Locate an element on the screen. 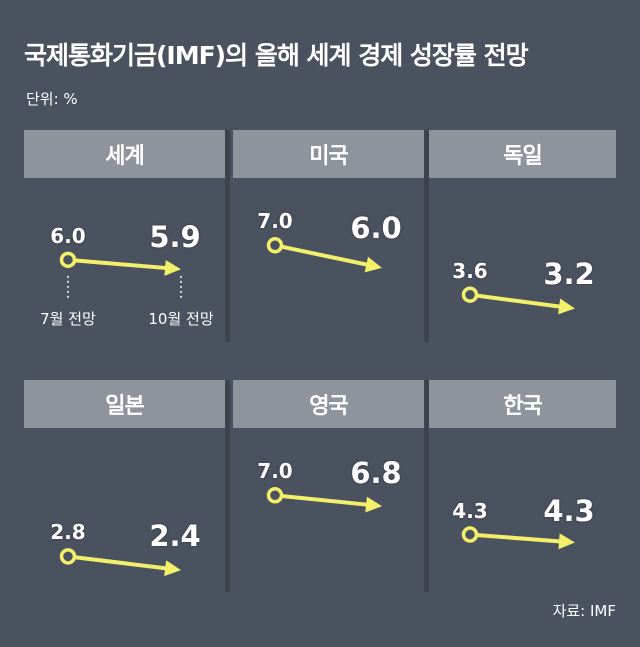 This screenshot has height=647, width=640. panel-series-5: 한국 is located at coordinates (522, 486).